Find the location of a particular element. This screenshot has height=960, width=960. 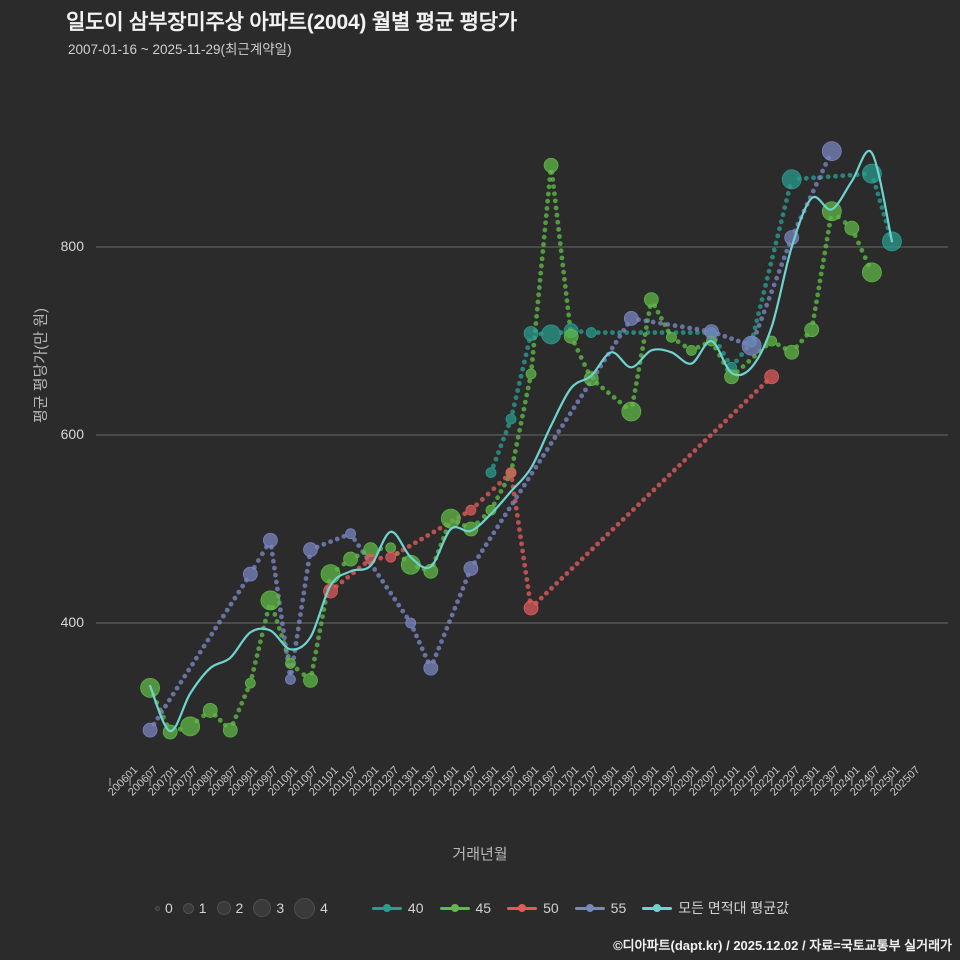

legend-series-item-모든-면적대-평균값: 모든 면적대 평균값 is located at coordinates (715, 908).